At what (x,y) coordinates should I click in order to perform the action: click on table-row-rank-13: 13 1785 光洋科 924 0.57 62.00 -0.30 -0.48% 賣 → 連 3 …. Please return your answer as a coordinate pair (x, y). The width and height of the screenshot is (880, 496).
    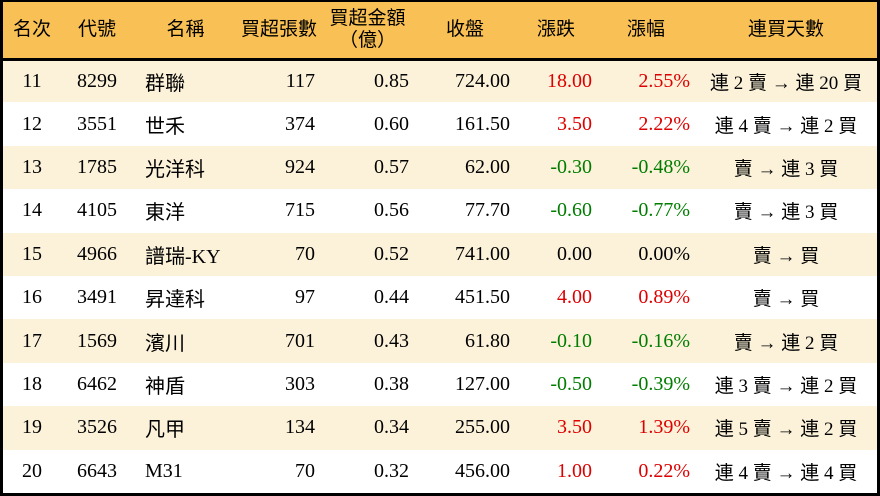
    Looking at the image, I should click on (440, 167).